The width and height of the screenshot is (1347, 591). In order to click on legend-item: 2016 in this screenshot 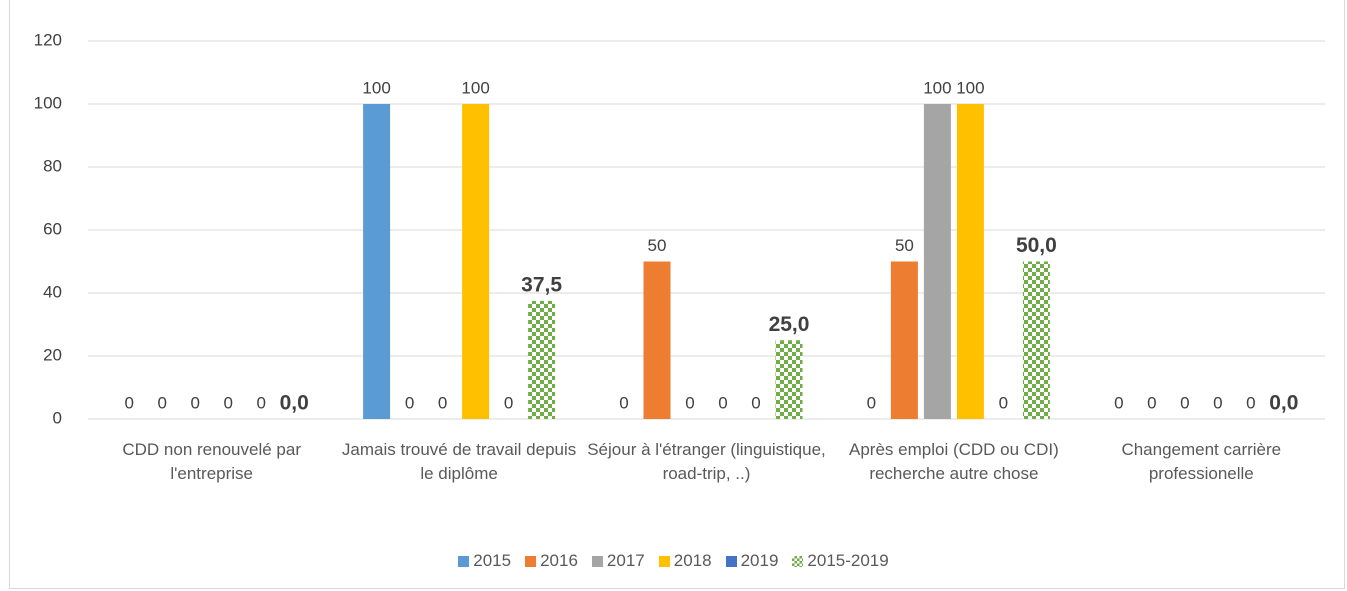, I will do `click(551, 561)`.